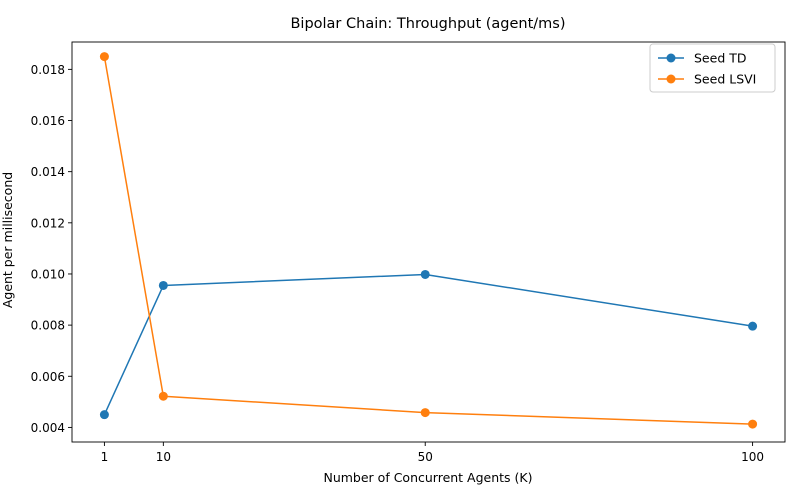  Describe the element at coordinates (752, 457) in the screenshot. I see `x-tick-label: 100` at that location.